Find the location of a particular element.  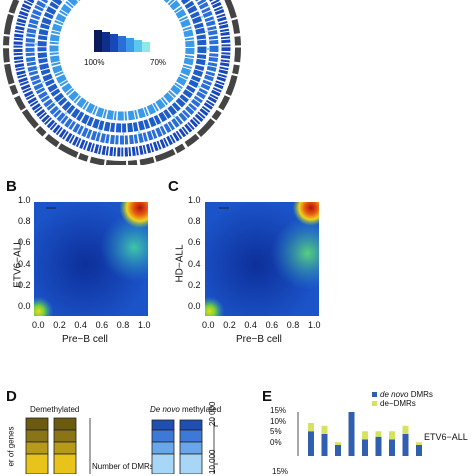

circos-legend is located at coordinates (122, 41).